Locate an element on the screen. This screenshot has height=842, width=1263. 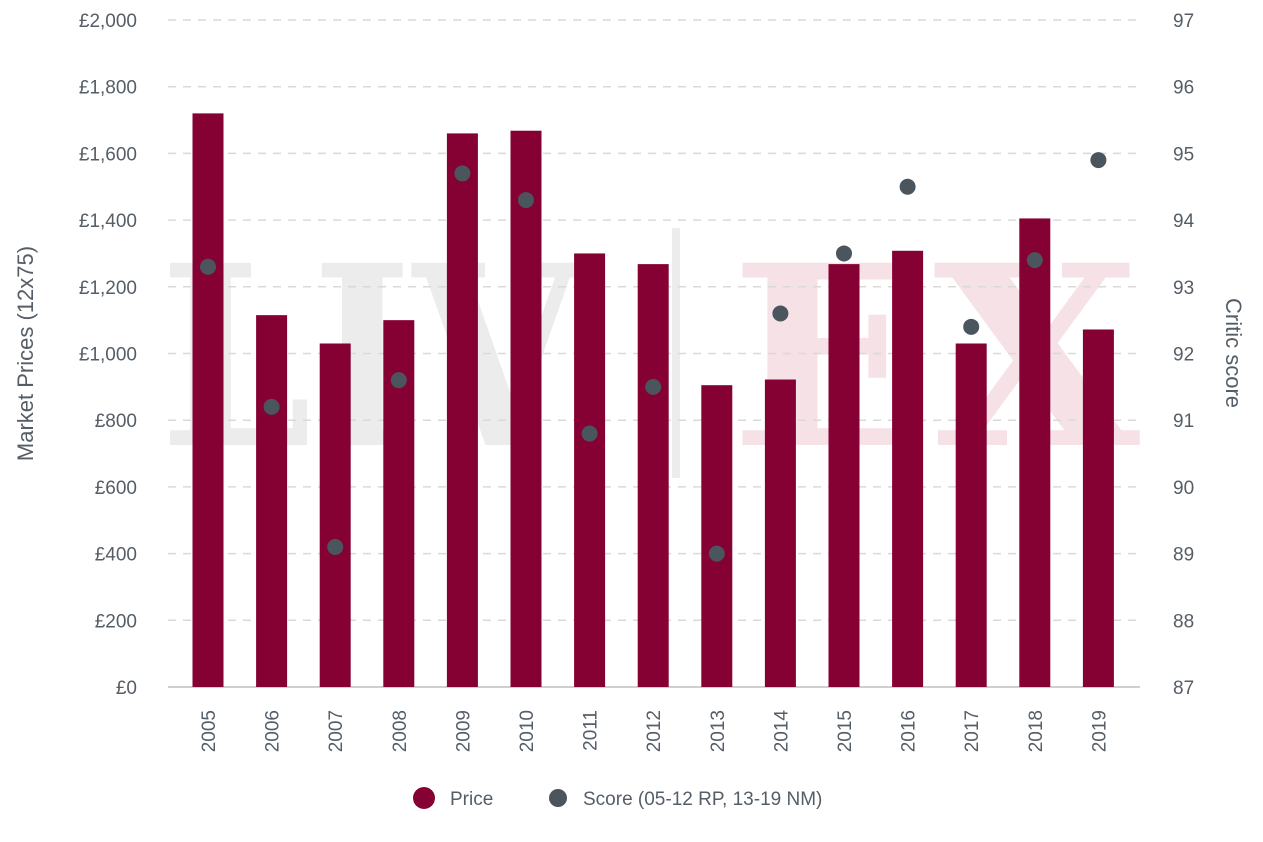
score-point-2007 is located at coordinates (335, 546).